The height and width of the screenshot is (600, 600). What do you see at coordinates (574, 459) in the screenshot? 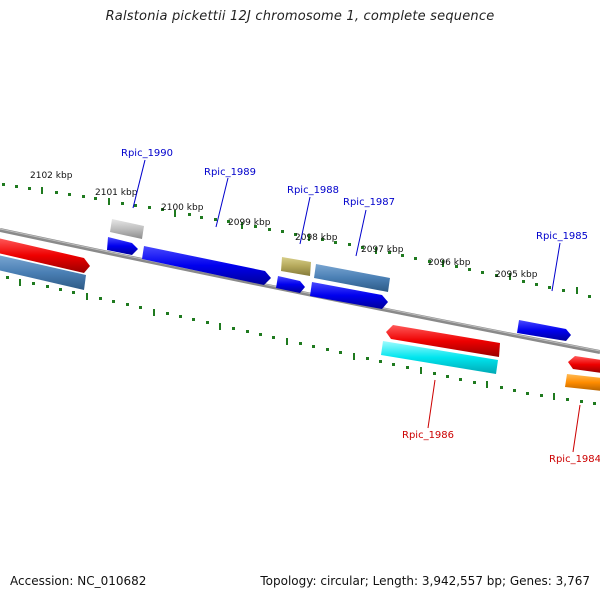
I see `gene-label-rpic-1984: Rpic_1984` at bounding box center [574, 459].